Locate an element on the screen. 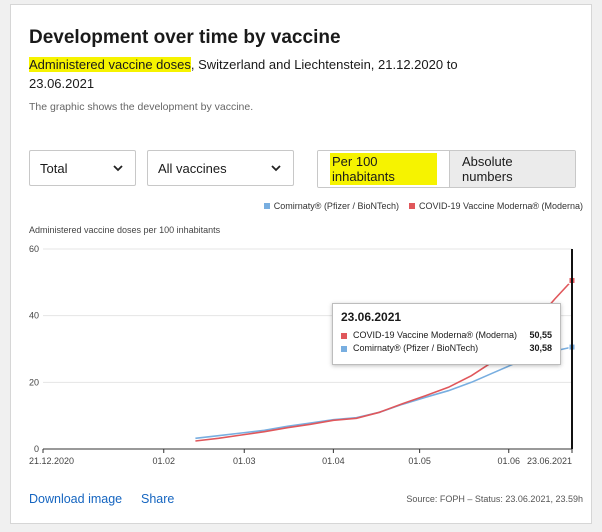 The image size is (602, 532). x-tick-label-5: 01.06 is located at coordinates (508, 461).